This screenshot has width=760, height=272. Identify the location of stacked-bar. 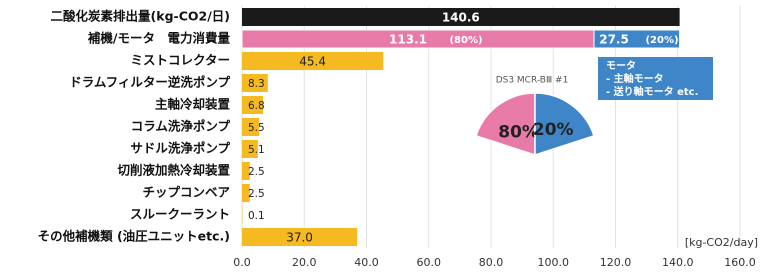
(637, 39).